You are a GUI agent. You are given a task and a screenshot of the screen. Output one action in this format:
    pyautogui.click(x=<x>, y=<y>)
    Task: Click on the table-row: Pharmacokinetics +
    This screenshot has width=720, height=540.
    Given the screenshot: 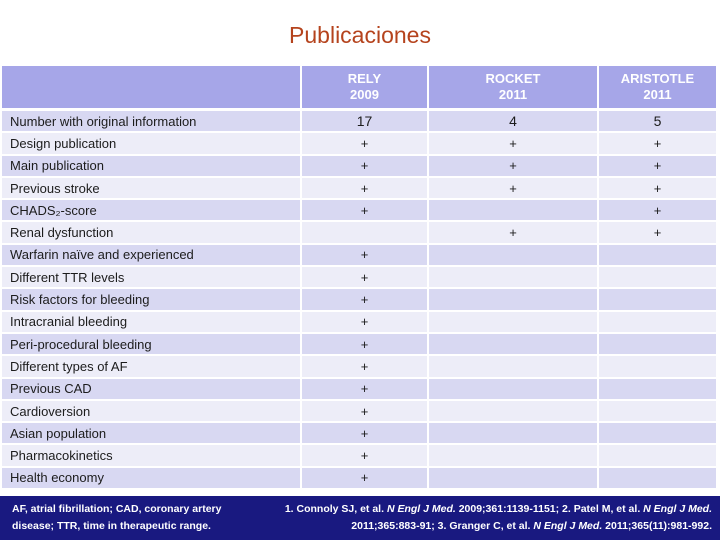 What is the action you would take?
    pyautogui.click(x=359, y=455)
    